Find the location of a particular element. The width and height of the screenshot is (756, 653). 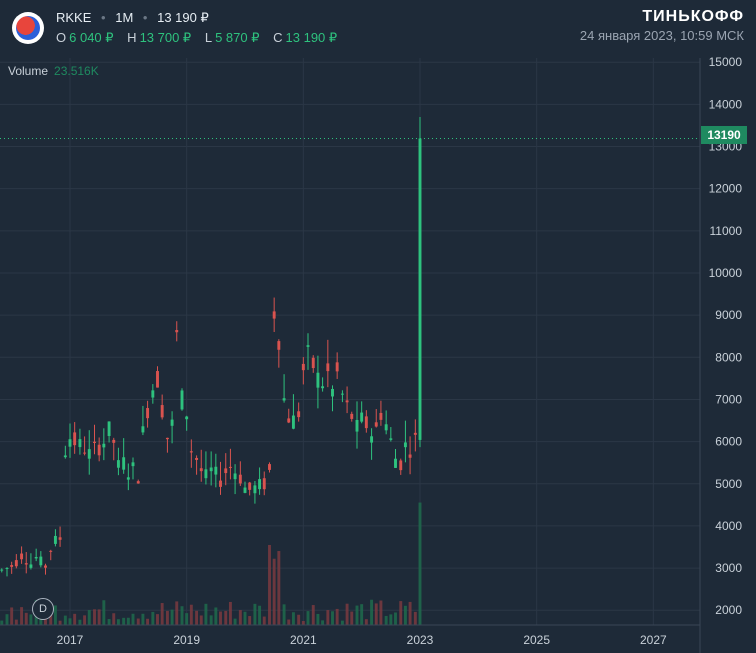

interval: 1M is located at coordinates (124, 17).